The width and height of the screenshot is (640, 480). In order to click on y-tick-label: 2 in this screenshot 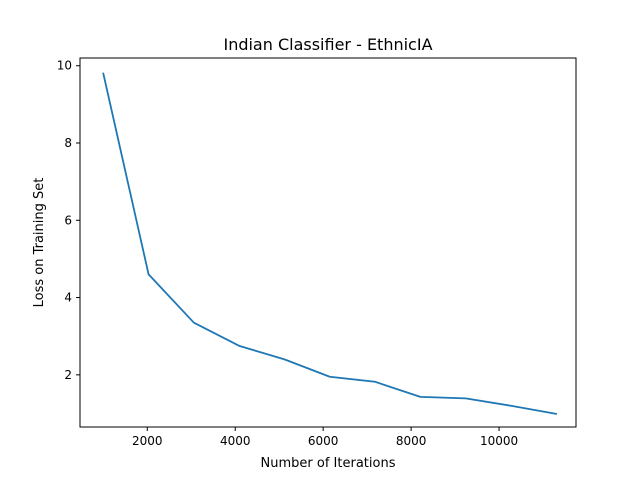, I will do `click(68, 375)`.